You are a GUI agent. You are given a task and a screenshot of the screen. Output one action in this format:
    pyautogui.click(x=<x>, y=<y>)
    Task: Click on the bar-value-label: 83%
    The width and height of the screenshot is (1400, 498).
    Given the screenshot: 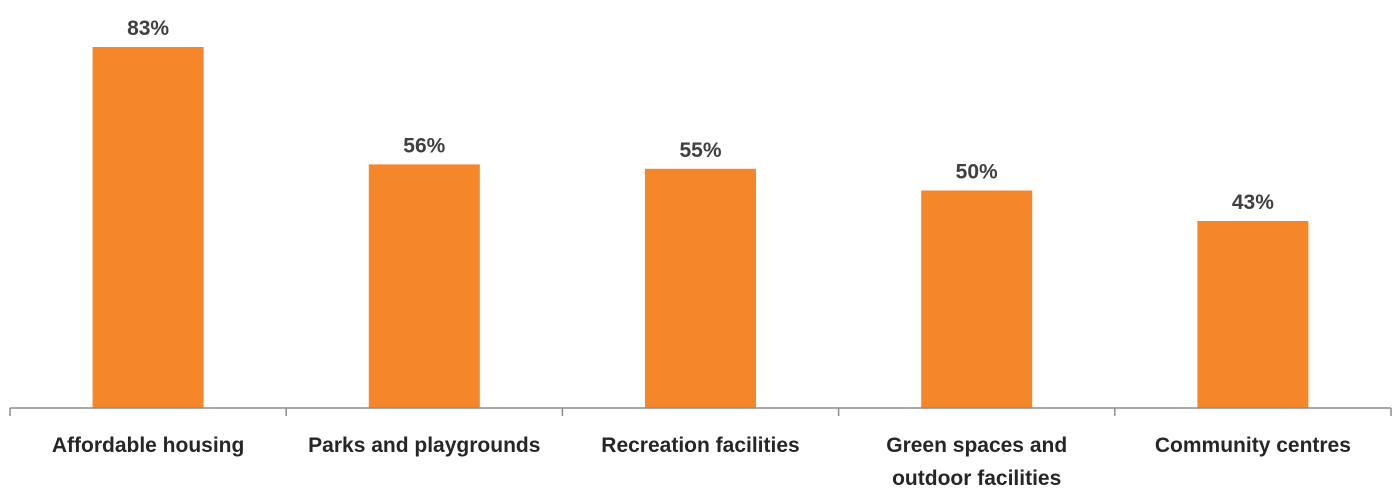 What is the action you would take?
    pyautogui.click(x=148, y=28)
    